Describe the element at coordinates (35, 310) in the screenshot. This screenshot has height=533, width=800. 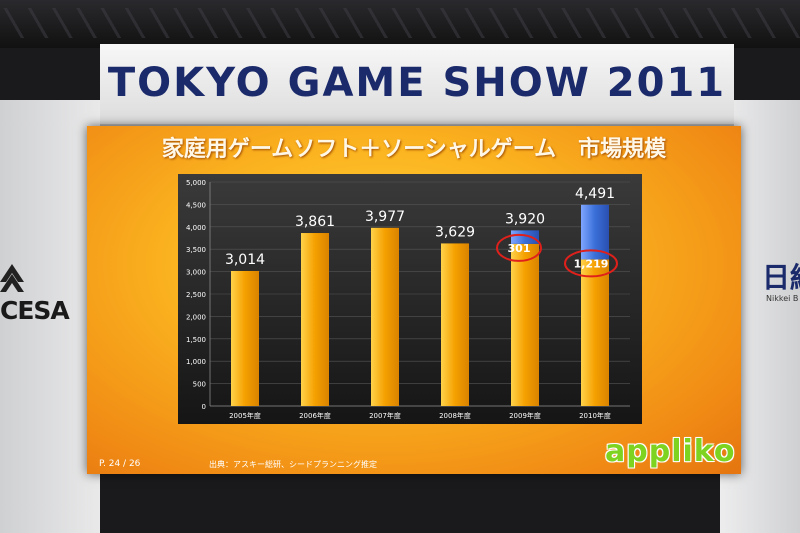
I see `cesa-logo-text: CESA` at that location.